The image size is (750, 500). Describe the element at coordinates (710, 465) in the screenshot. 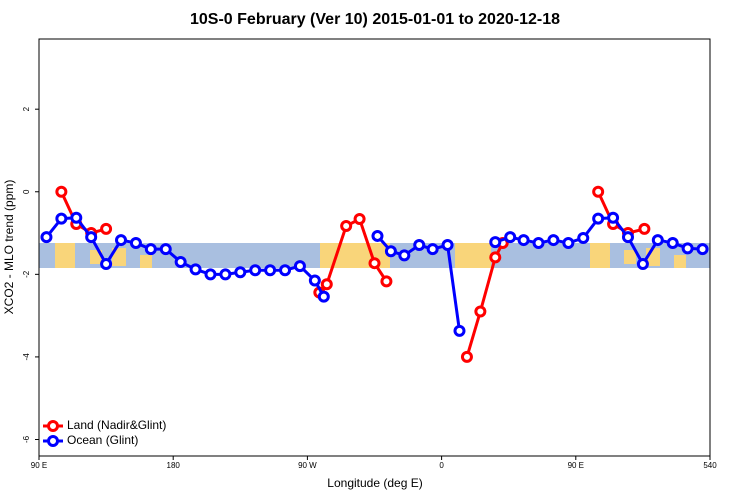

I see `x-tick-label: 540` at that location.